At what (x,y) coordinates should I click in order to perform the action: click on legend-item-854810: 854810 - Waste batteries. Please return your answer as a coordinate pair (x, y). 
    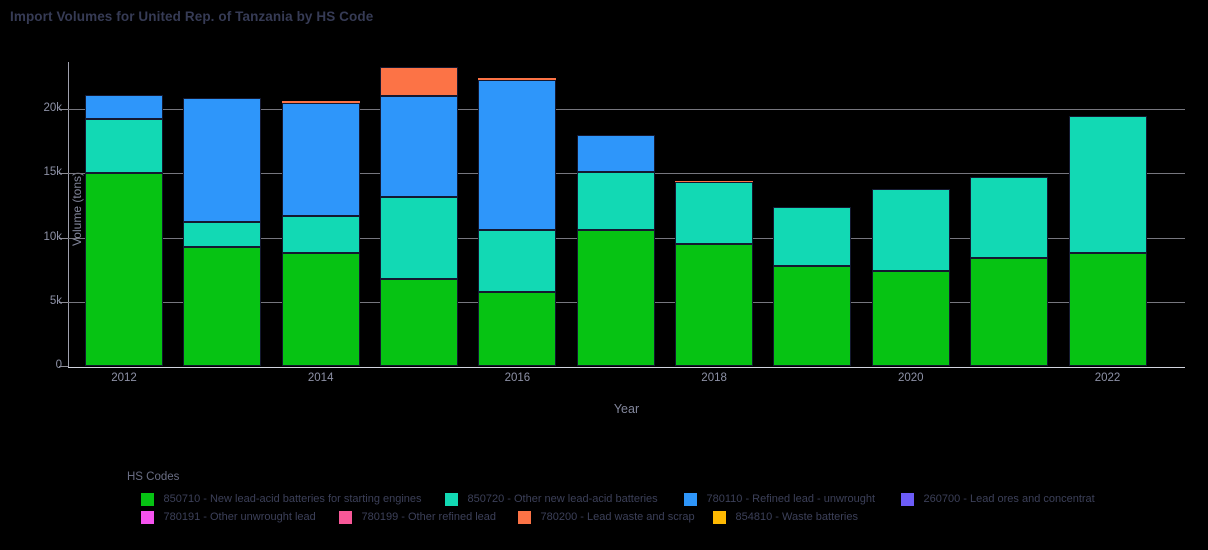
    Looking at the image, I should click on (785, 517).